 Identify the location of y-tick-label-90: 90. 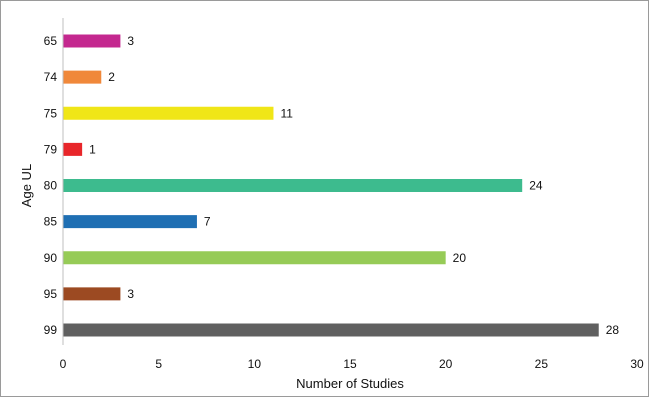
(51, 258).